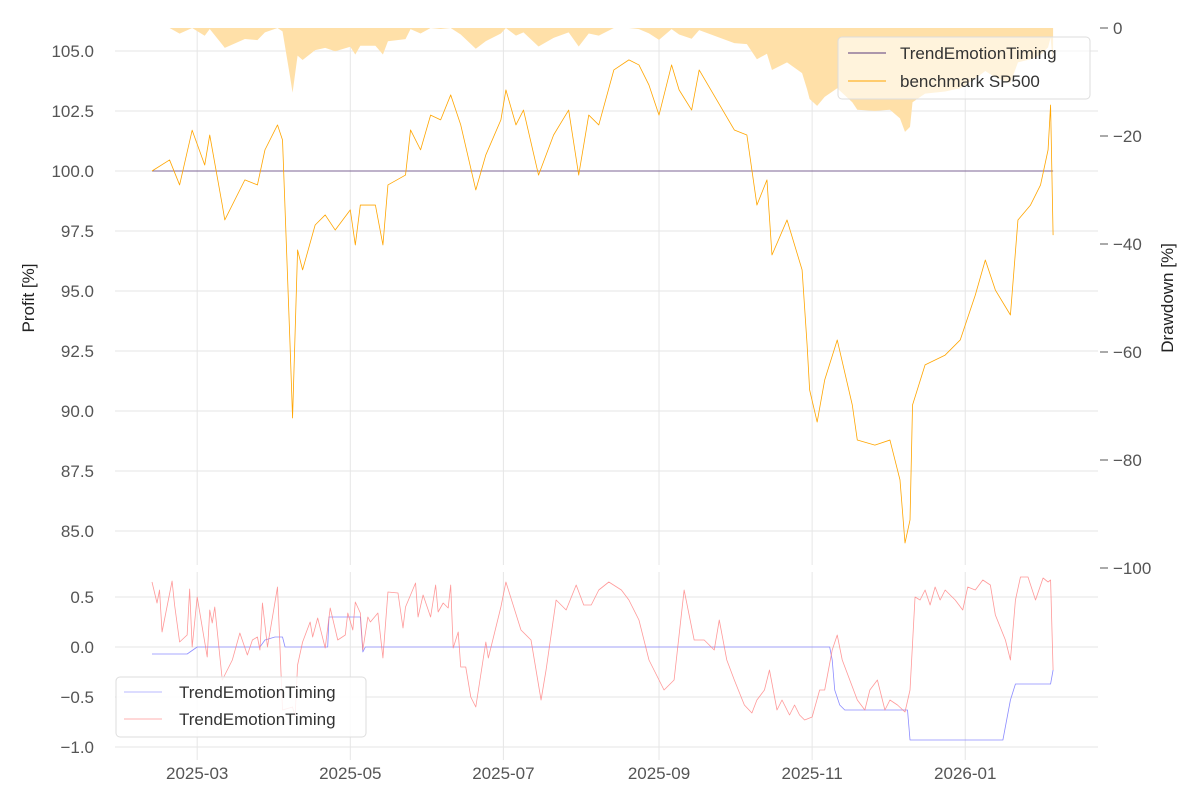 This screenshot has height=805, width=1200. I want to click on legend-label-strategy: TrendEmotionTiming, so click(978, 53).